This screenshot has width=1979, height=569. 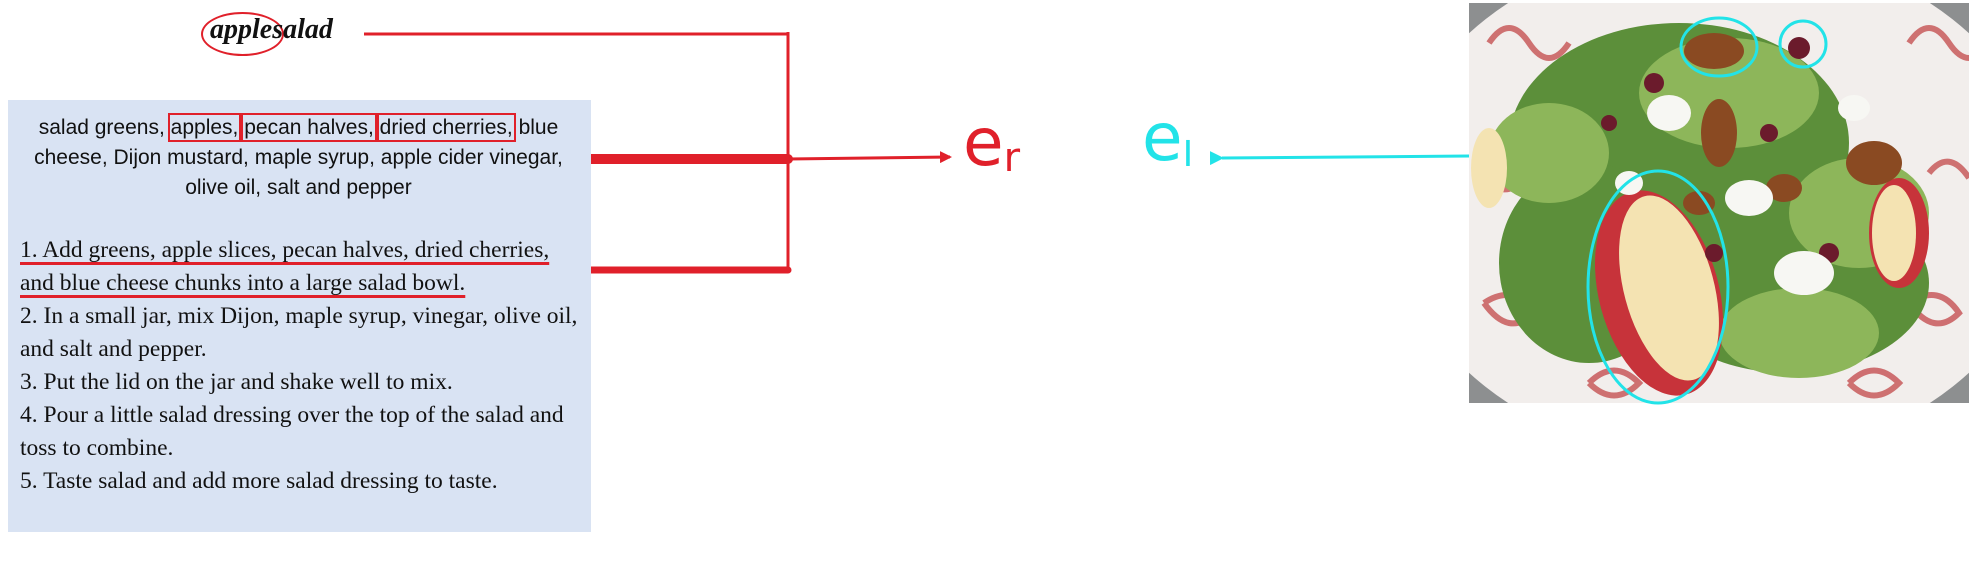 What do you see at coordinates (241, 29) in the screenshot?
I see `title-highlighted-word: apple` at bounding box center [241, 29].